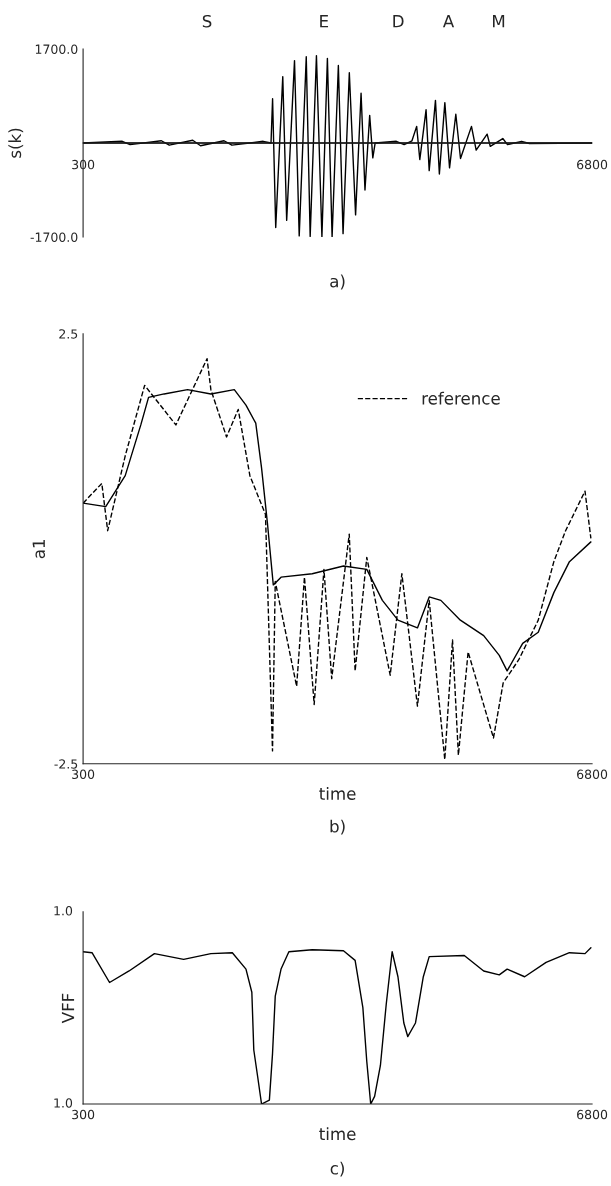  What do you see at coordinates (68, 1008) in the screenshot?
I see `y-axis-title: VFF` at bounding box center [68, 1008].